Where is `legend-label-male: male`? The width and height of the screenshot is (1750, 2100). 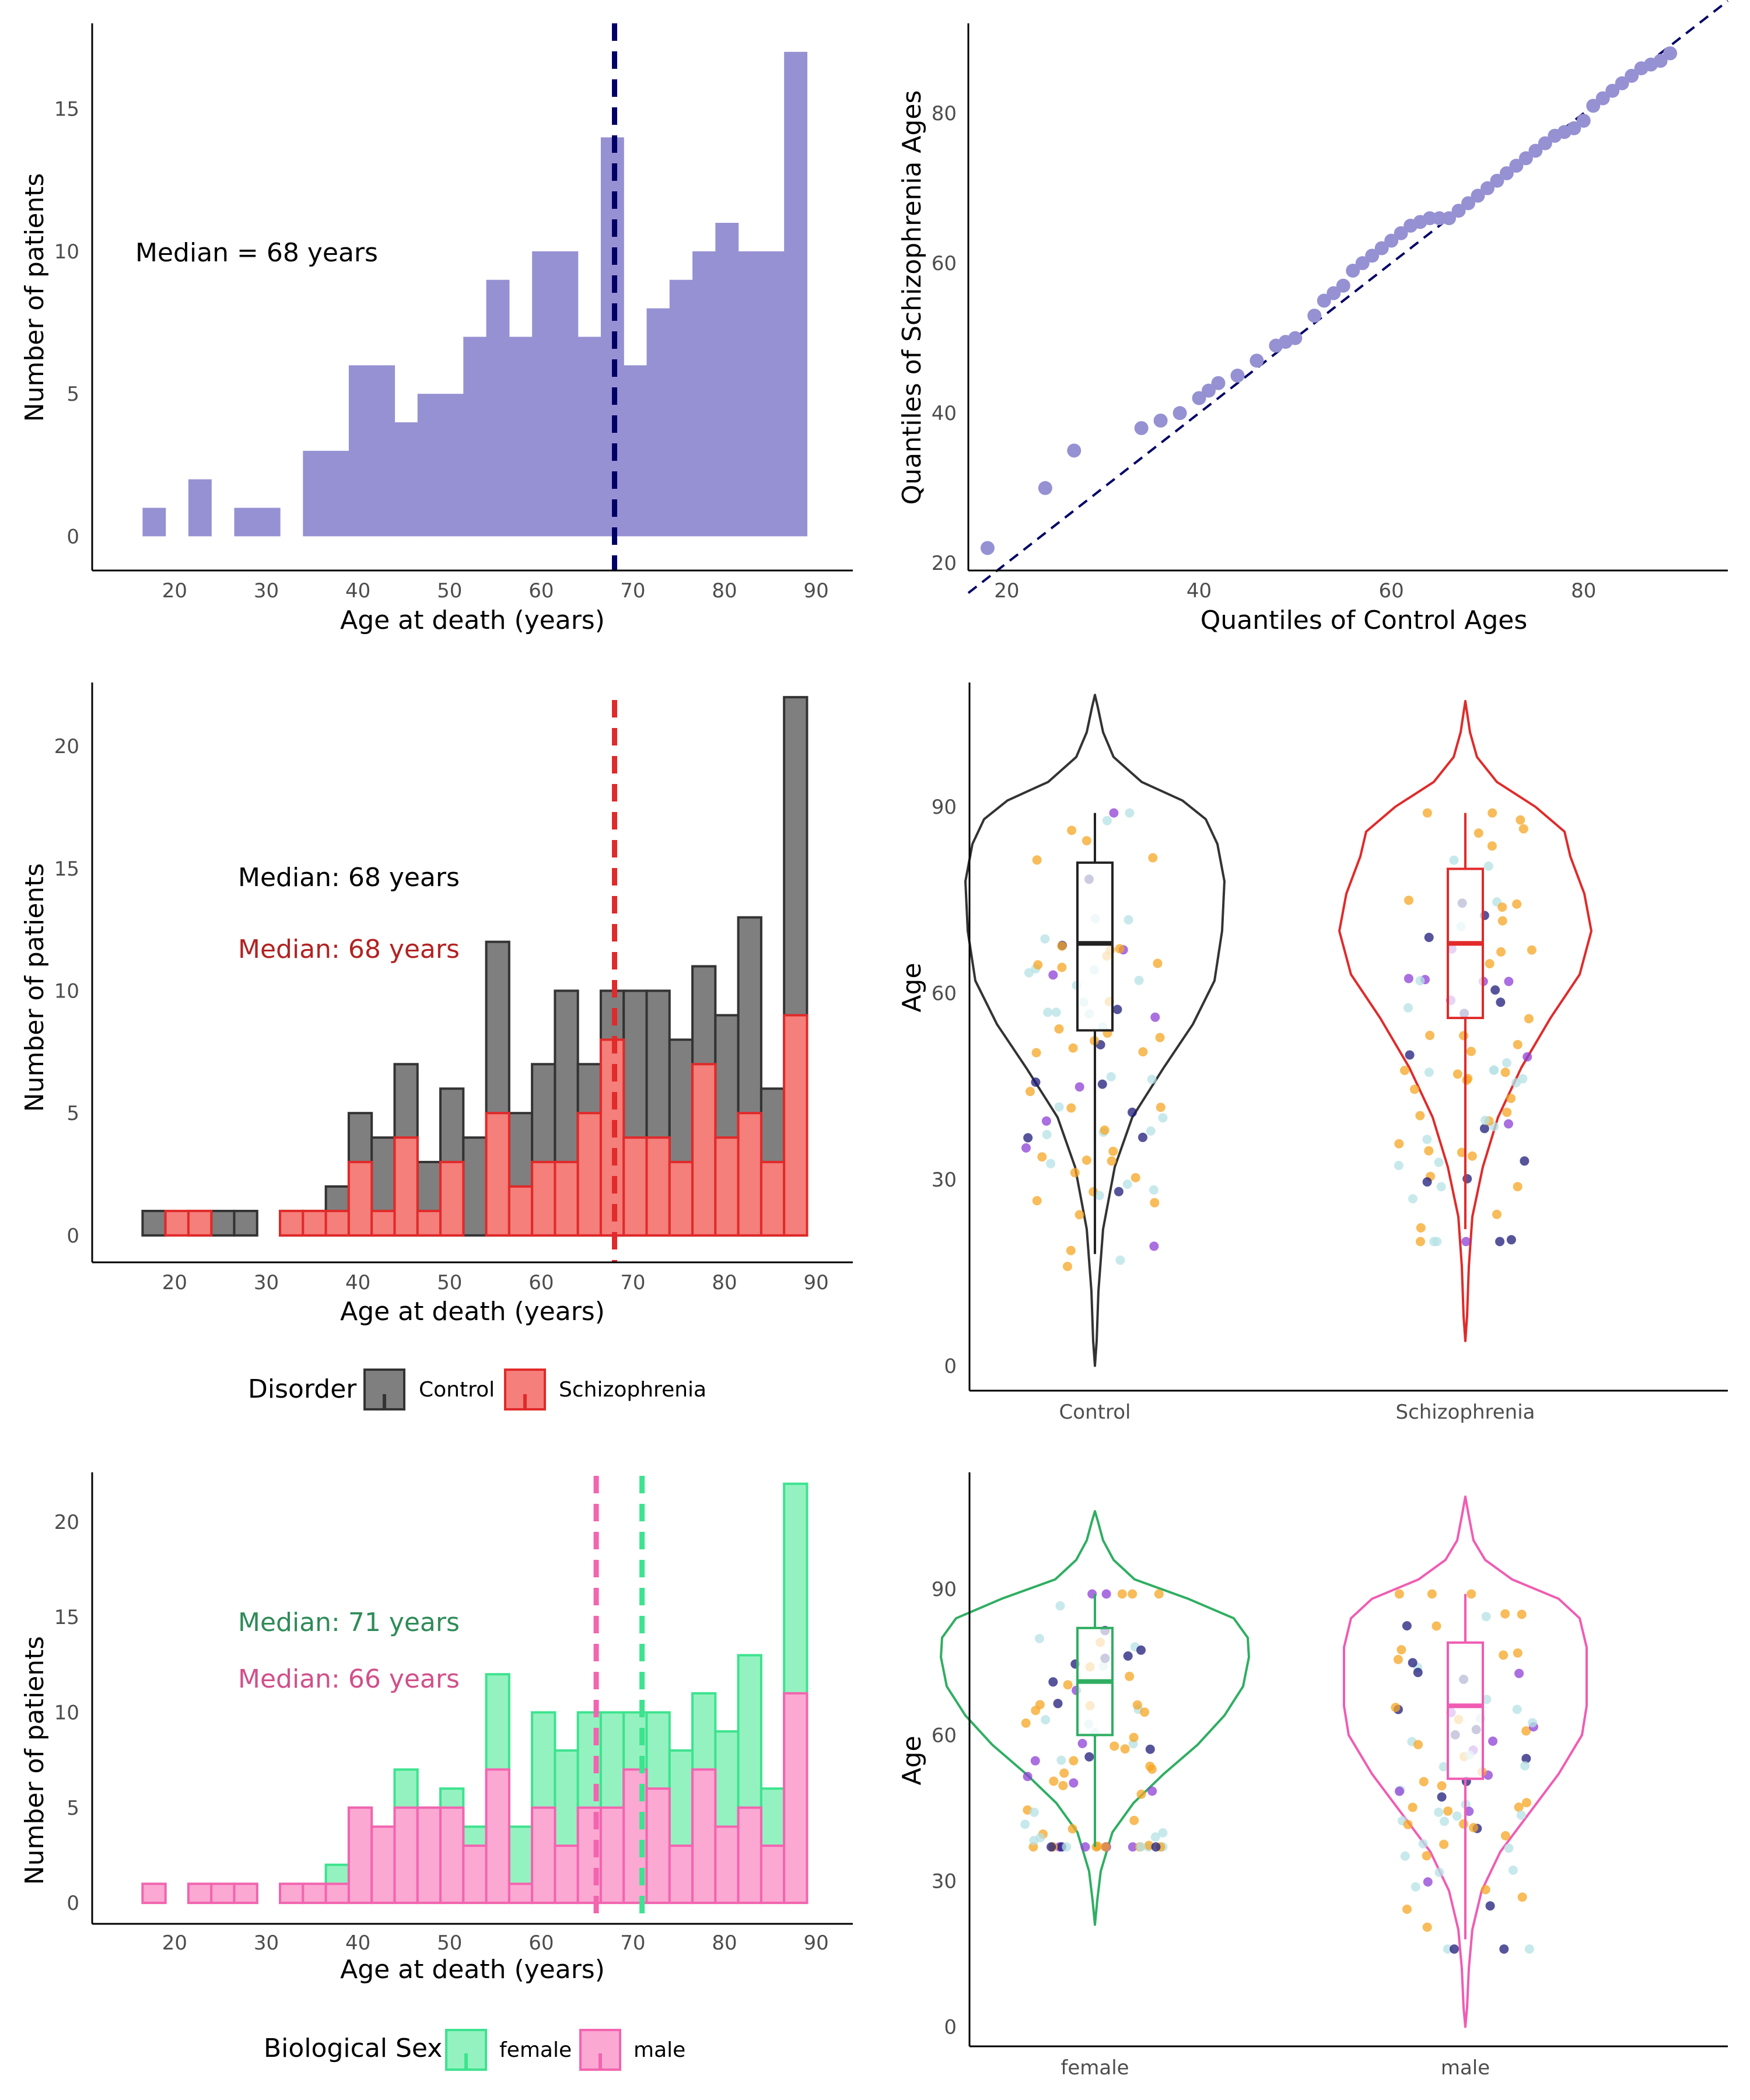 legend-label-male: male is located at coordinates (659, 2050).